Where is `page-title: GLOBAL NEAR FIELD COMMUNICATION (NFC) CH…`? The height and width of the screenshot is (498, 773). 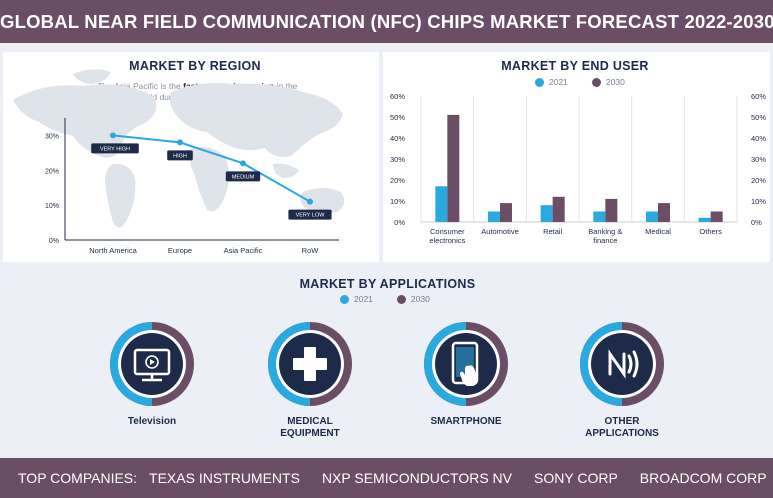 page-title: GLOBAL NEAR FIELD COMMUNICATION (NFC) CH… is located at coordinates (386, 21).